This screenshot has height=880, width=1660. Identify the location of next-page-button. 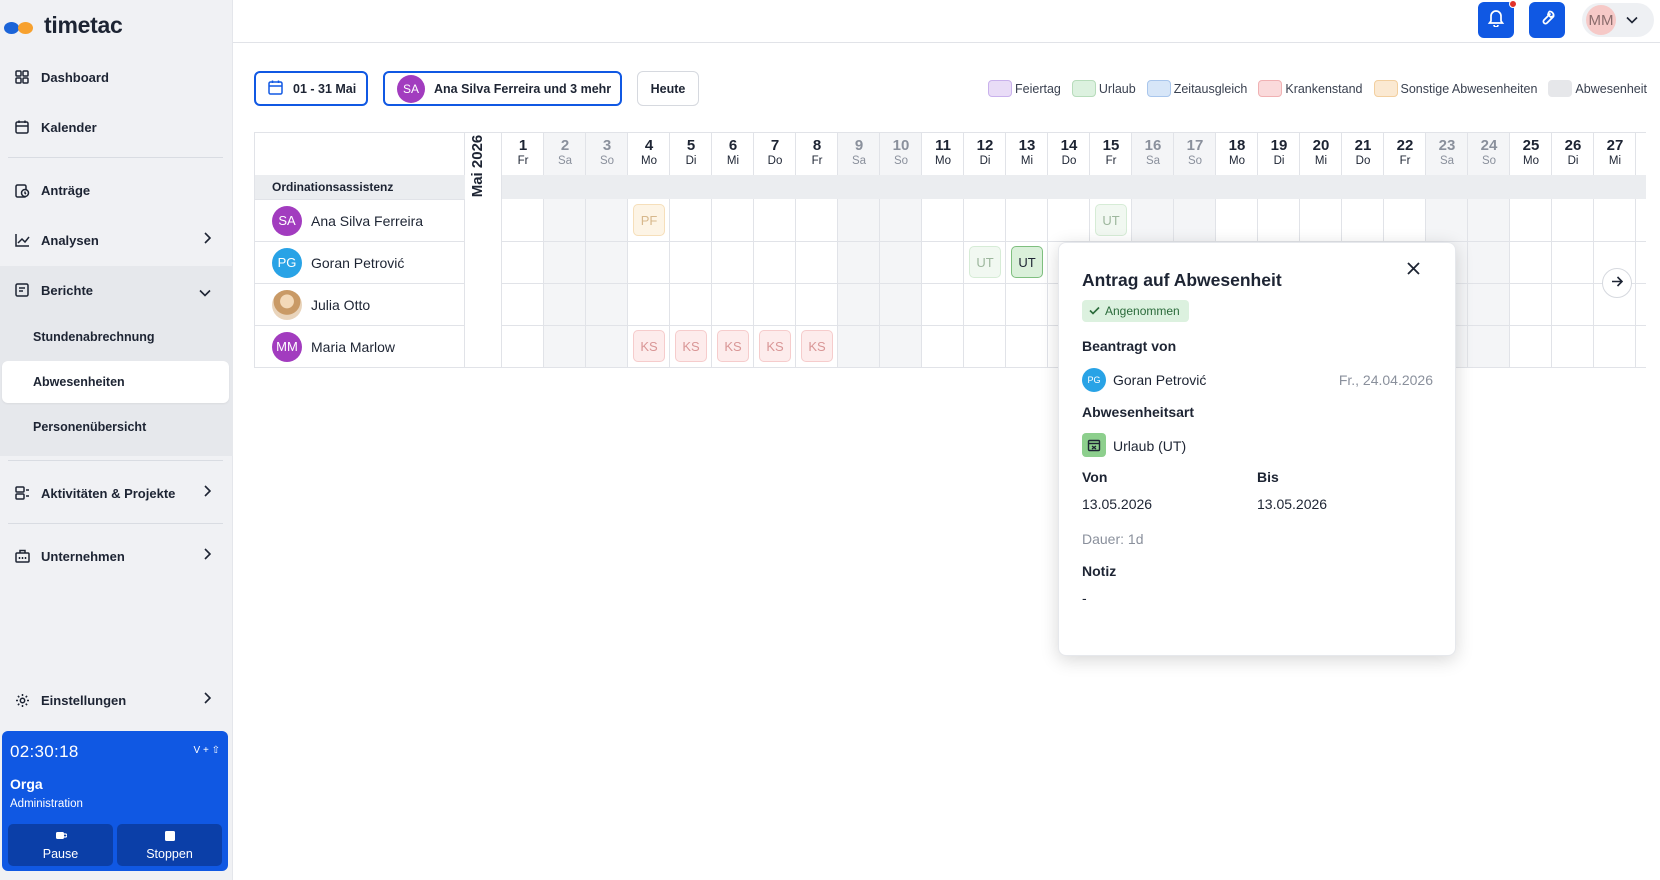
(1617, 283).